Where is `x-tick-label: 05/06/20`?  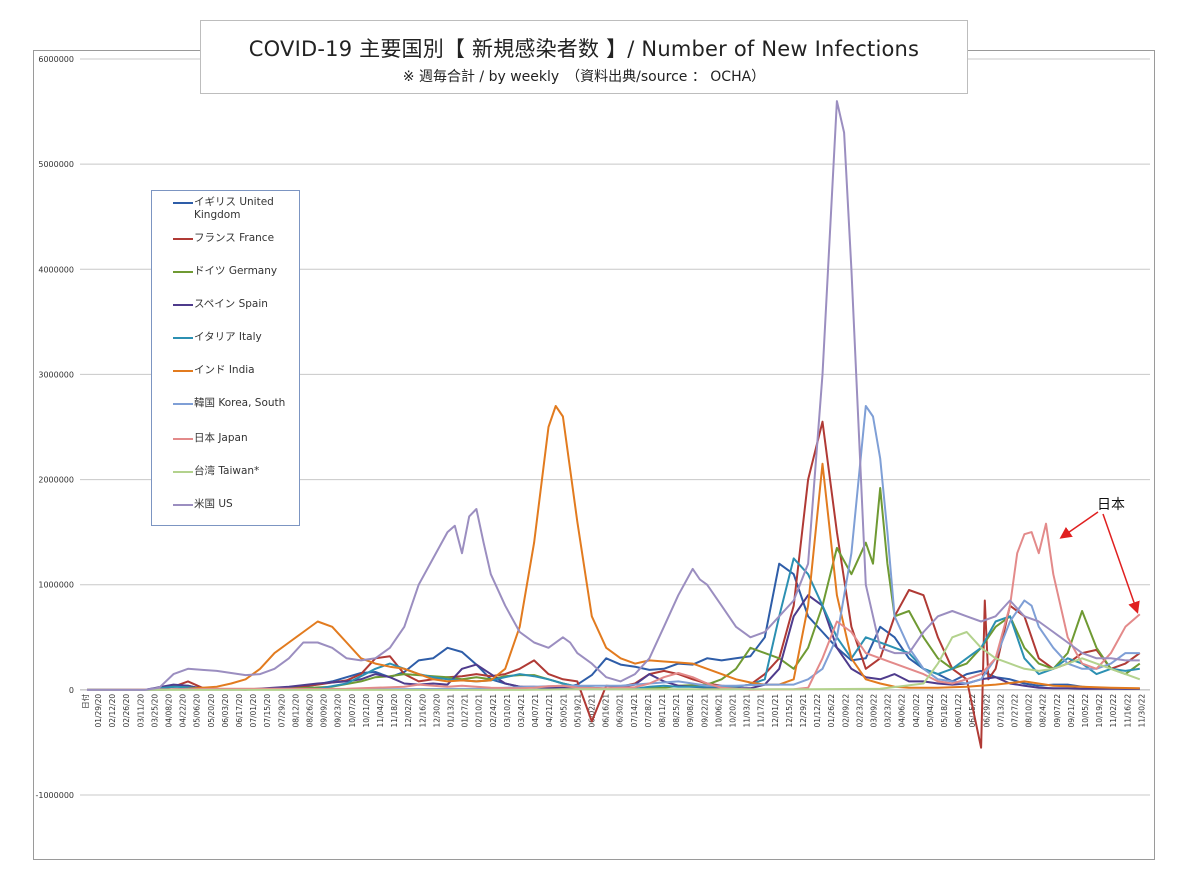
x-tick-label: 05/06/20 is located at coordinates (197, 711).